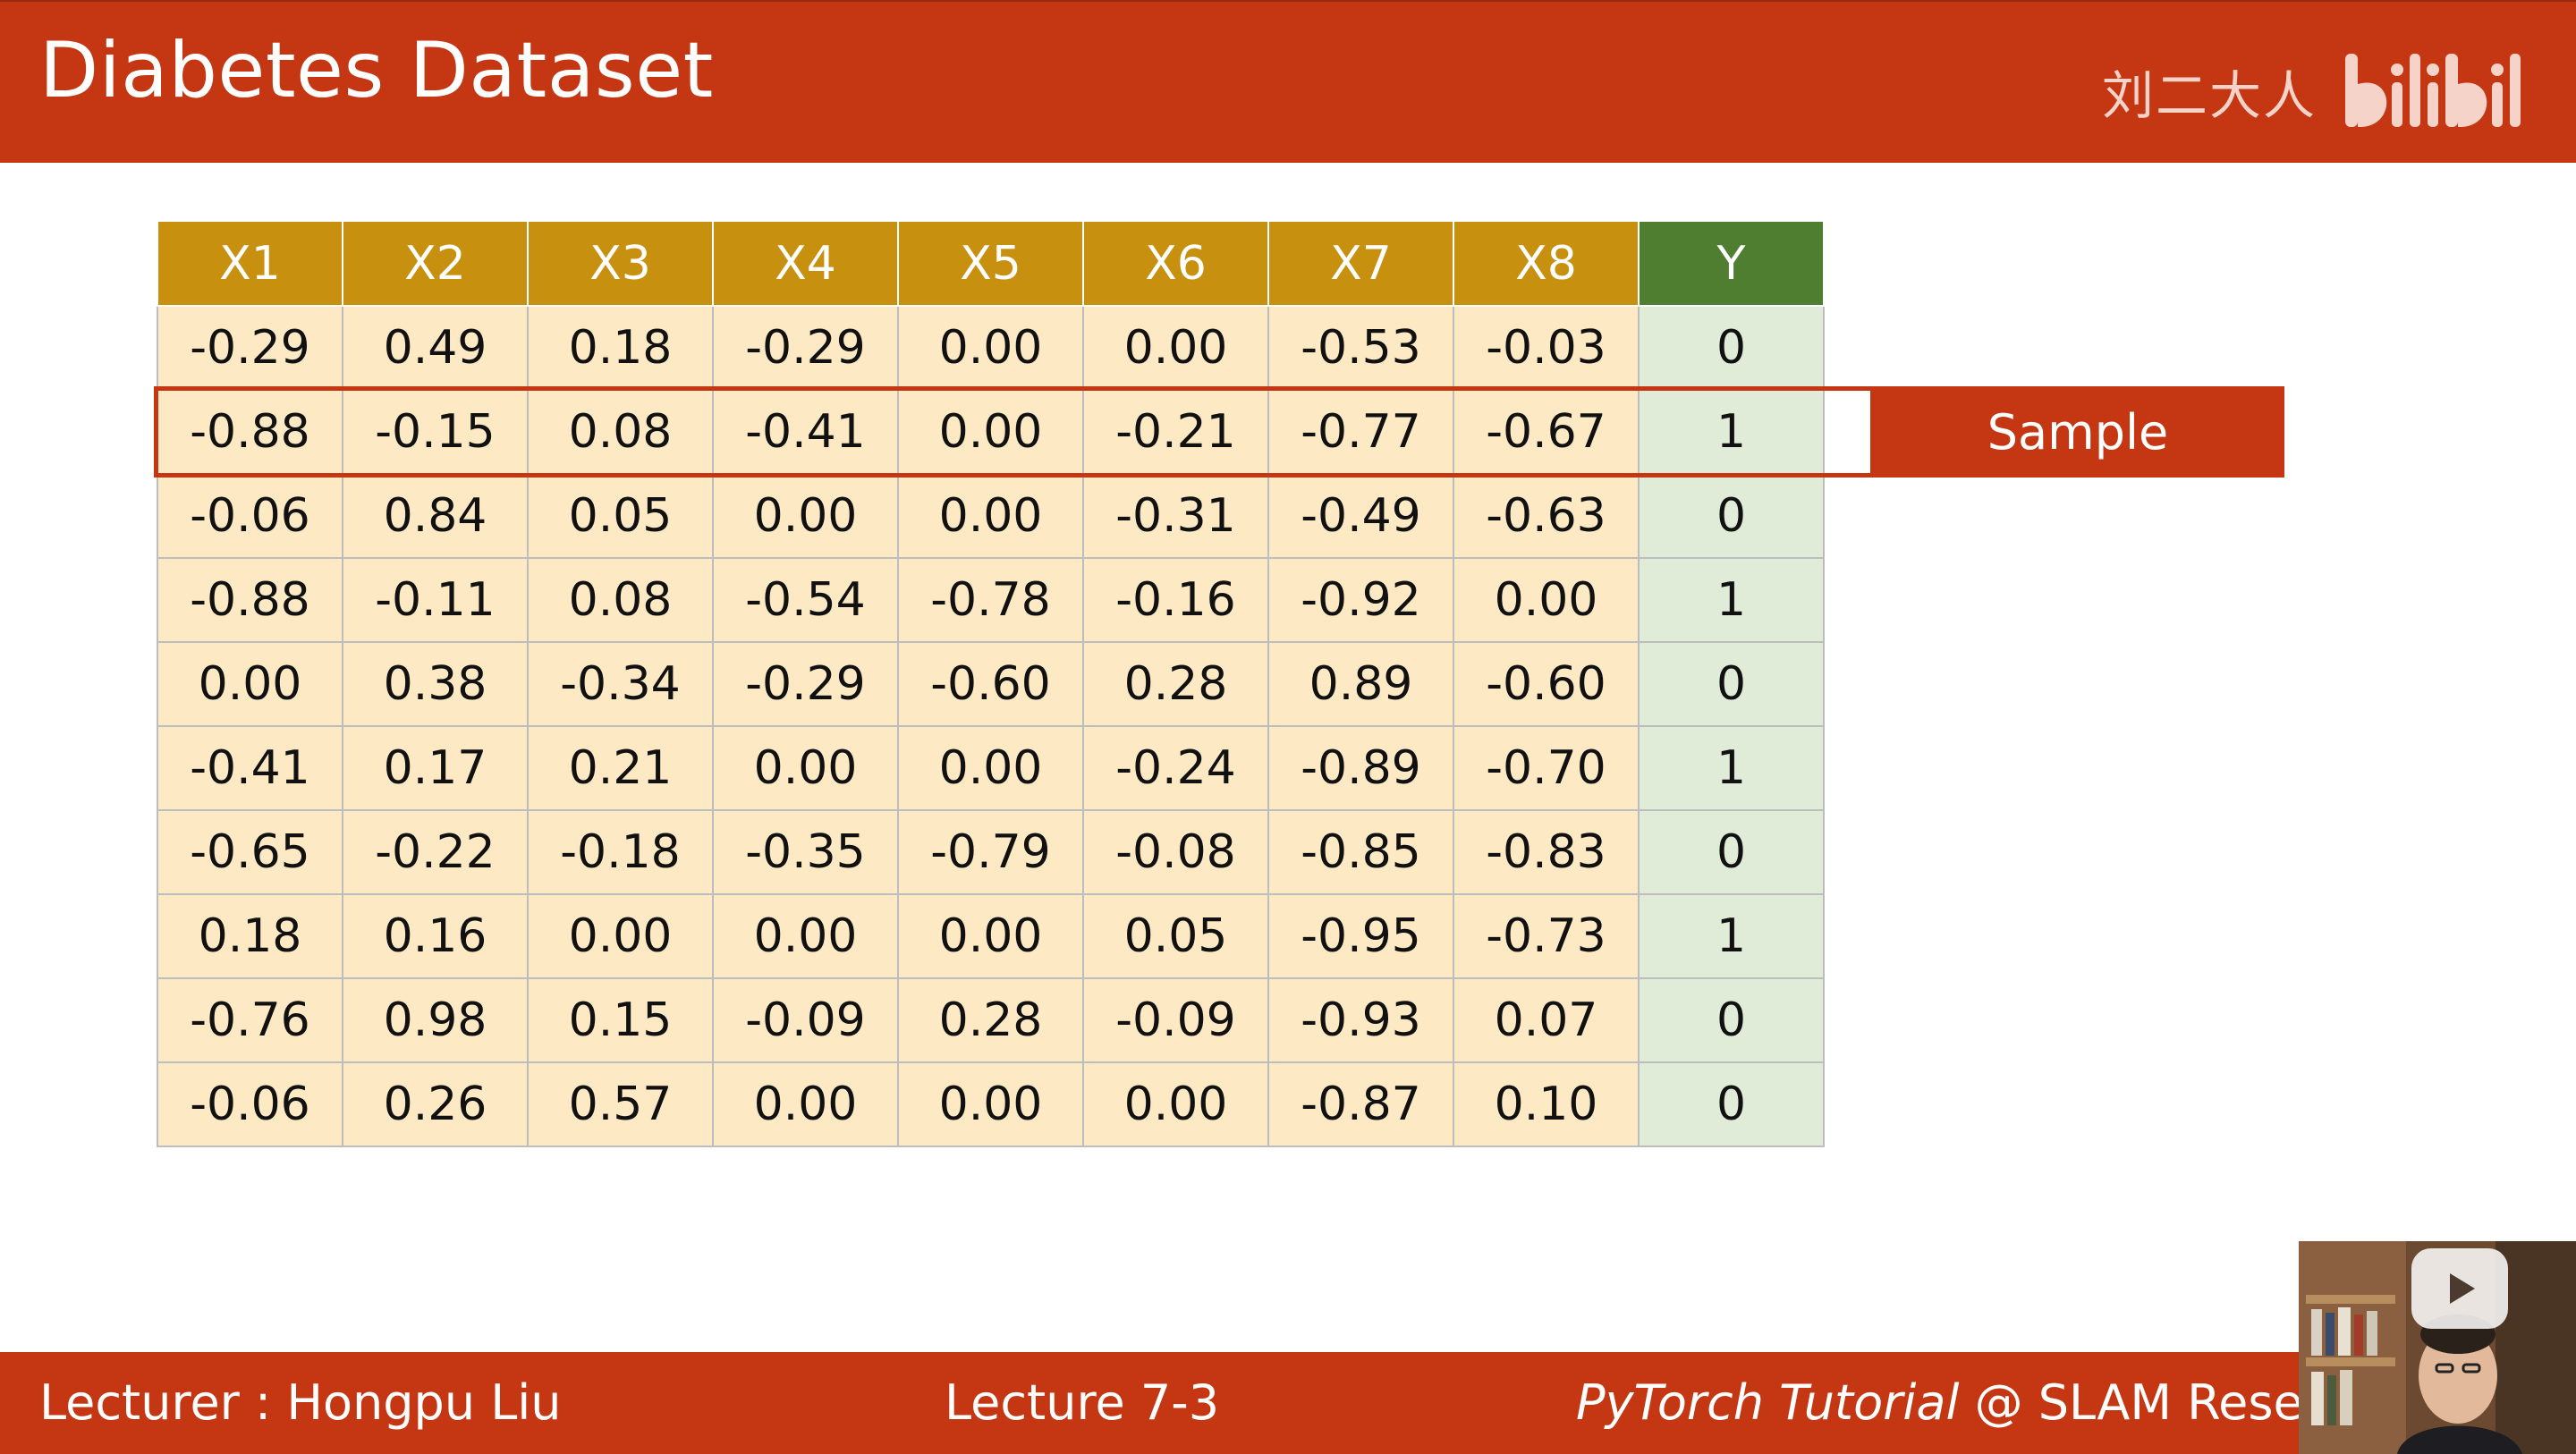 The width and height of the screenshot is (2576, 1454). I want to click on sample-label: Sample, so click(2077, 432).